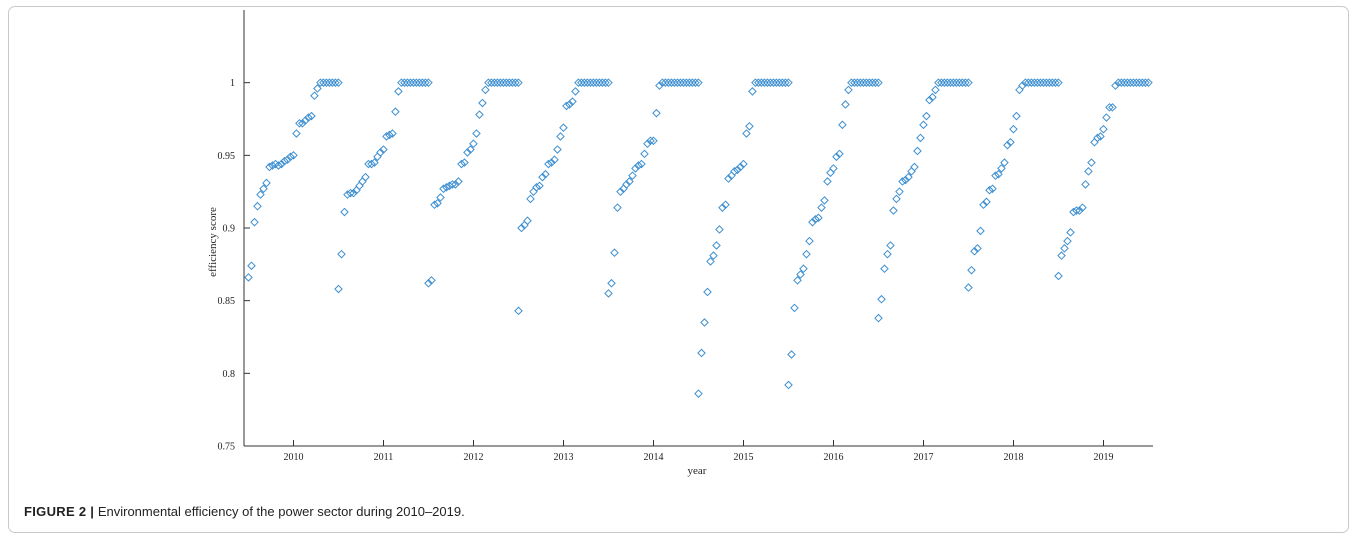  I want to click on y-tick-label: 0.8, so click(229, 374).